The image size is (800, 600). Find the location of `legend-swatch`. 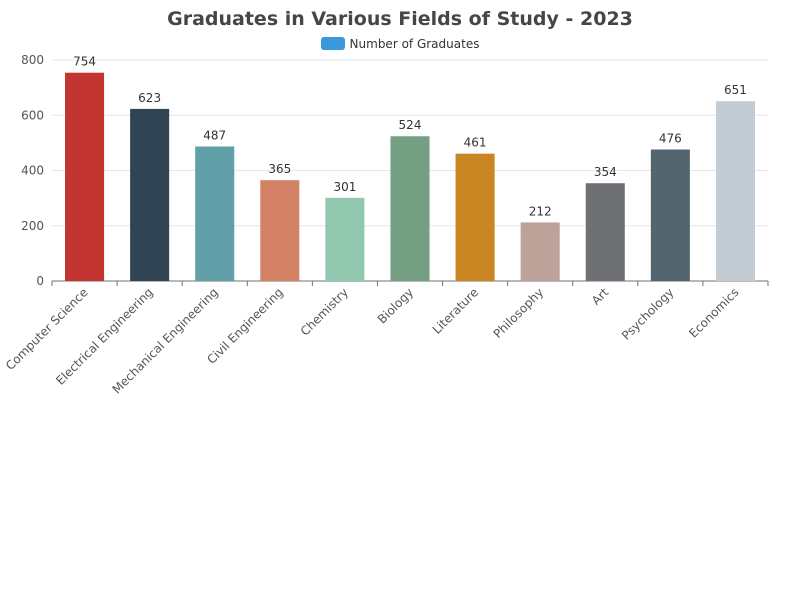

legend-swatch is located at coordinates (332, 43).